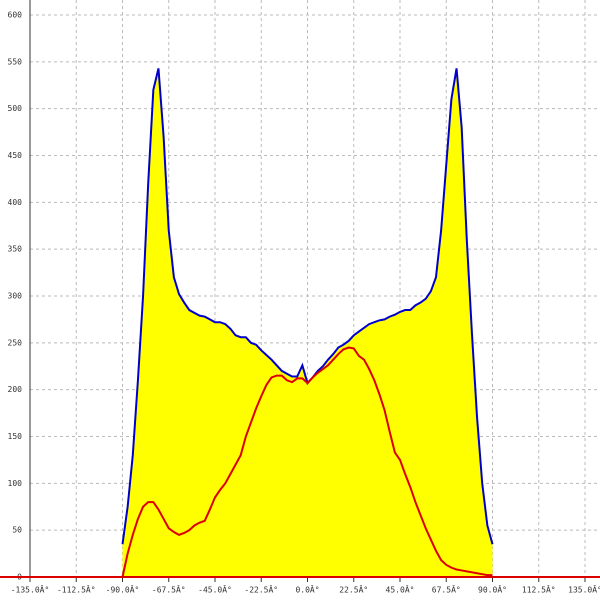 This screenshot has height=600, width=600. Describe the element at coordinates (307, 589) in the screenshot. I see `x-tick-label: 0.0Â°` at that location.